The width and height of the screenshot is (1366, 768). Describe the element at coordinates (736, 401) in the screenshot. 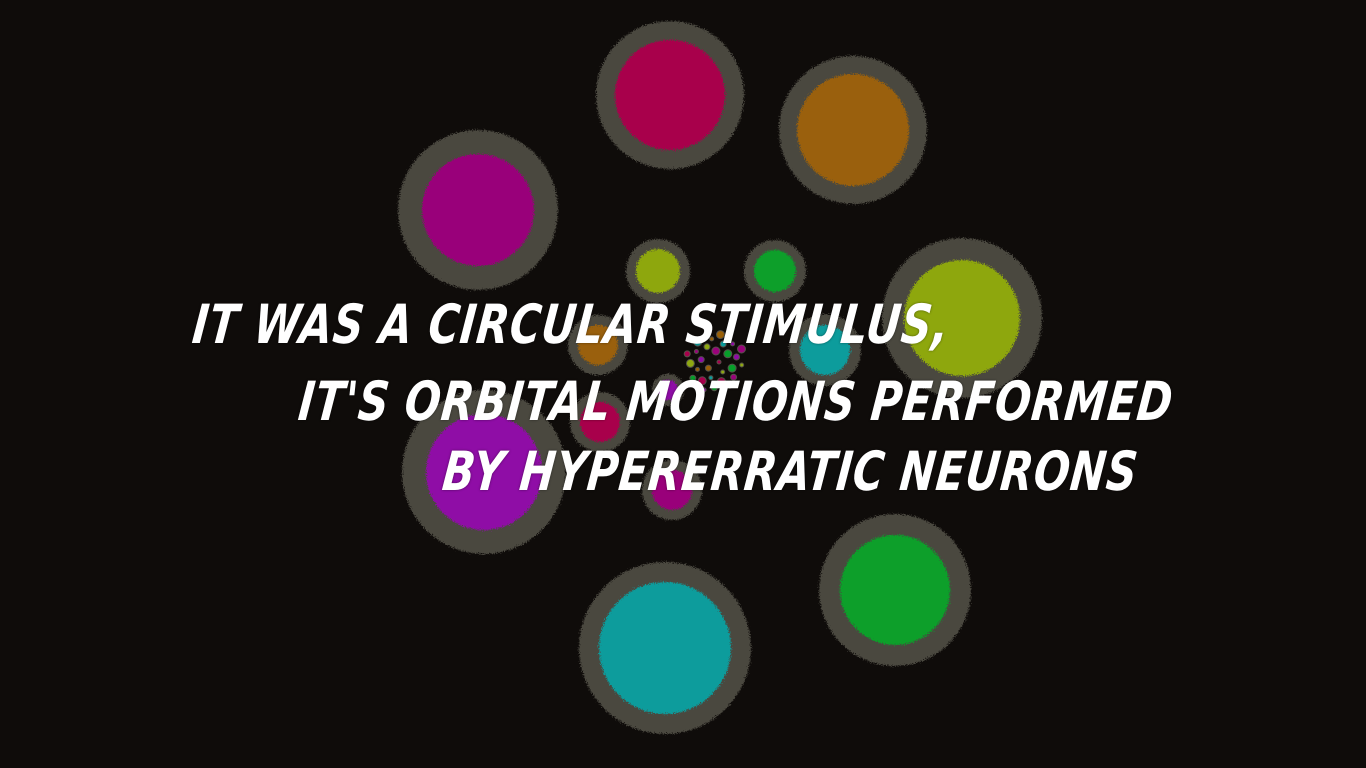

I see `caption-line-2: IT'S ORBITAL MOTIONS PERFORMED` at that location.